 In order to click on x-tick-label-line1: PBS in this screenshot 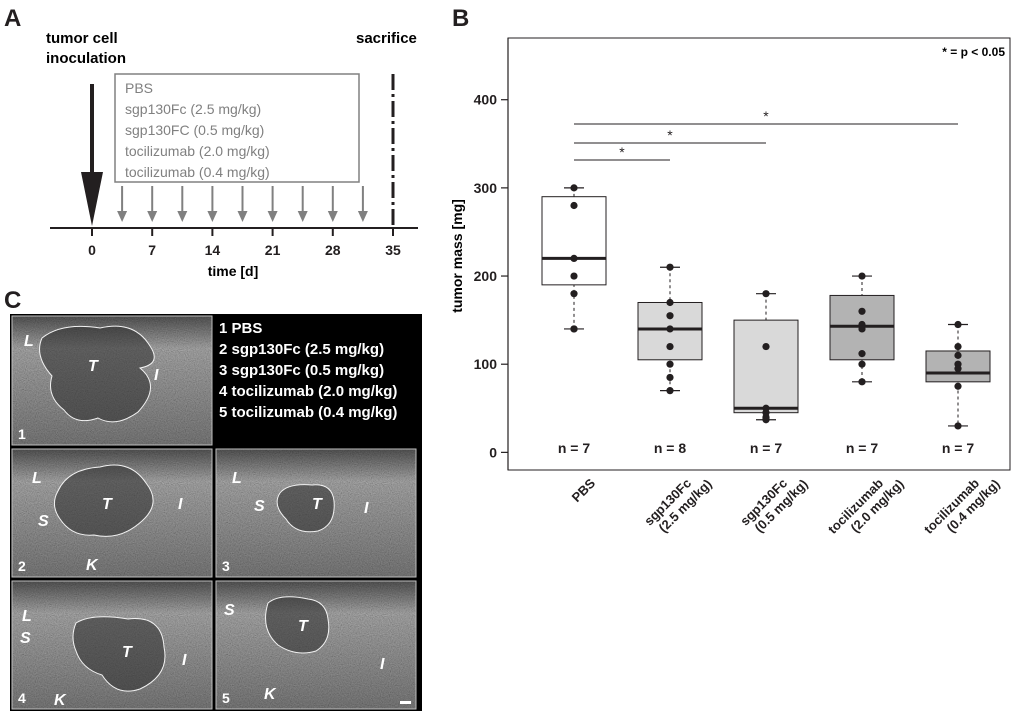, I will do `click(584, 490)`.